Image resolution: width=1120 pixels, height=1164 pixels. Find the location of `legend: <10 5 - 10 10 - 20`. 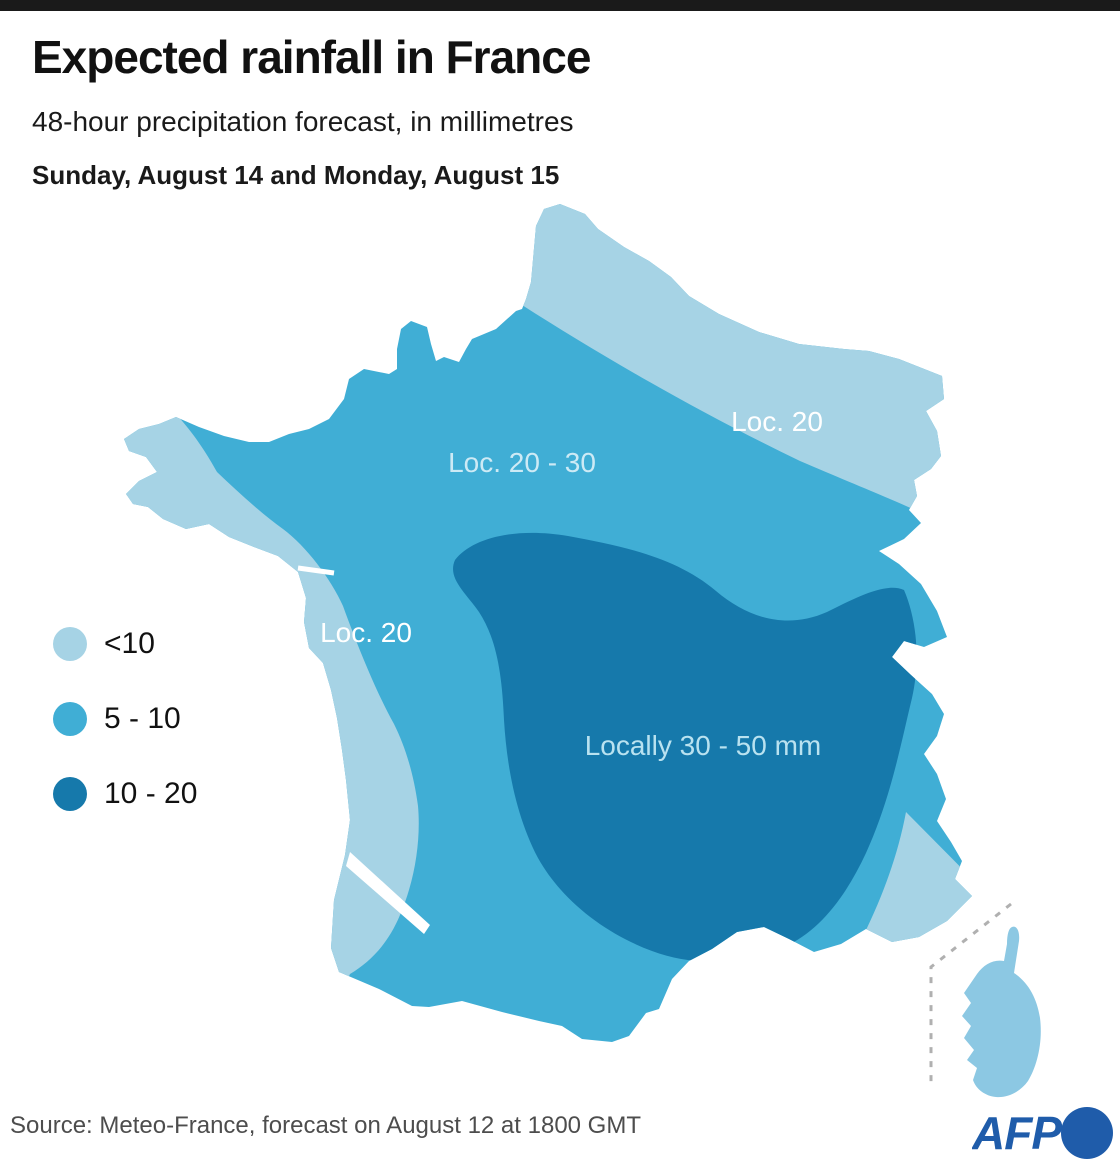

legend: <10 5 - 10 10 - 20 is located at coordinates (124, 719).